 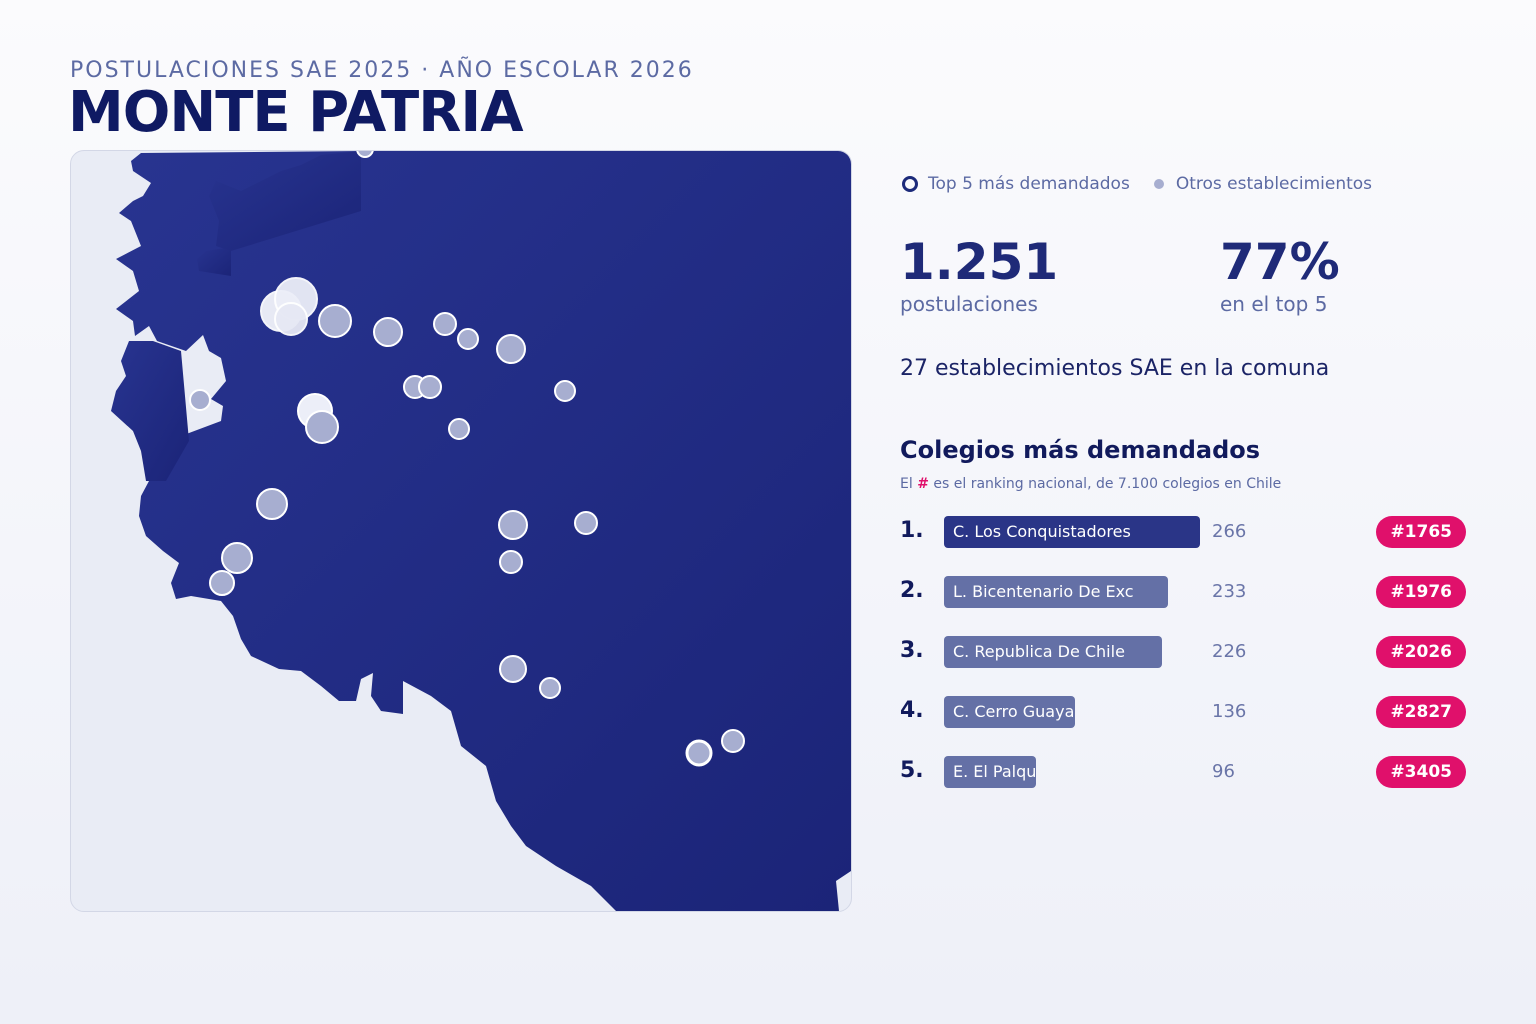 What do you see at coordinates (912, 710) in the screenshot?
I see `ranking-position: 4.` at bounding box center [912, 710].